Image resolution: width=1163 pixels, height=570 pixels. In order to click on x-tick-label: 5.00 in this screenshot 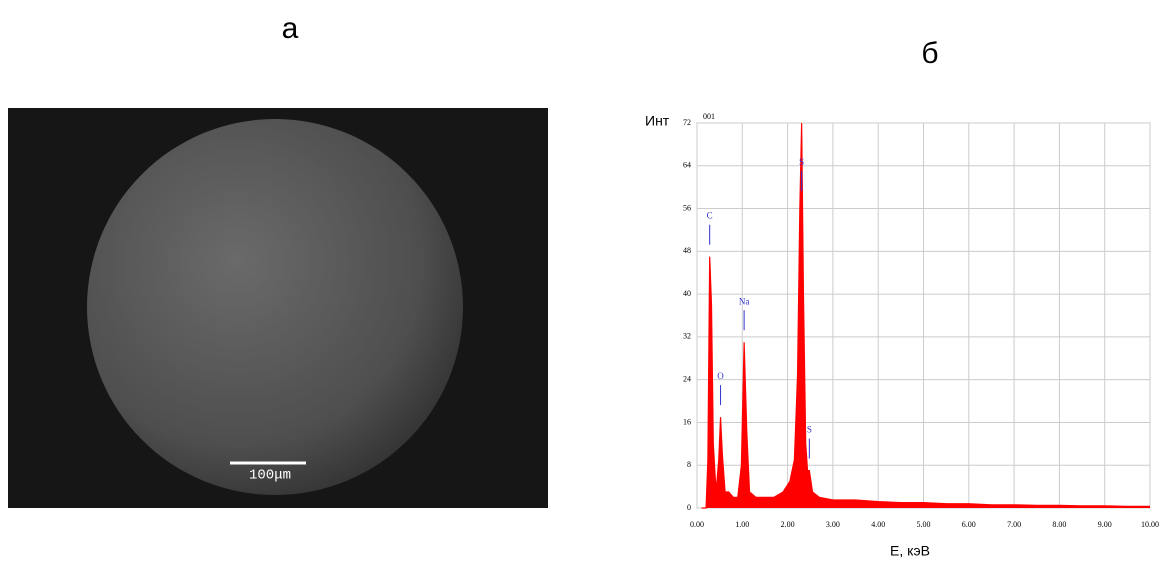, I will do `click(924, 524)`.